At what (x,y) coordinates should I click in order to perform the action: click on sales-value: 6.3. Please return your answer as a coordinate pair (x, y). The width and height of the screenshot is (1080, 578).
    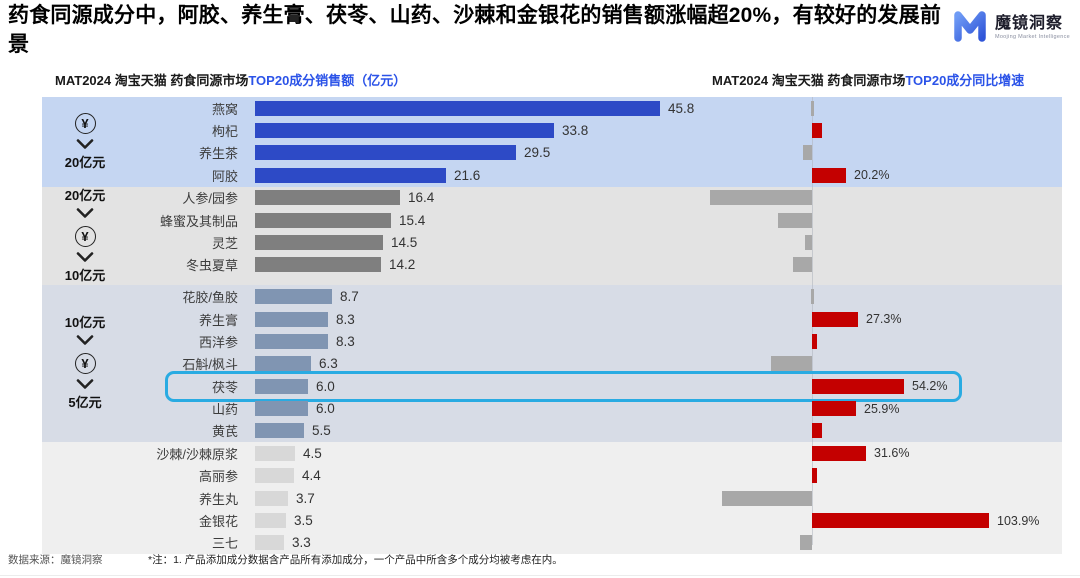
    Looking at the image, I should click on (328, 364).